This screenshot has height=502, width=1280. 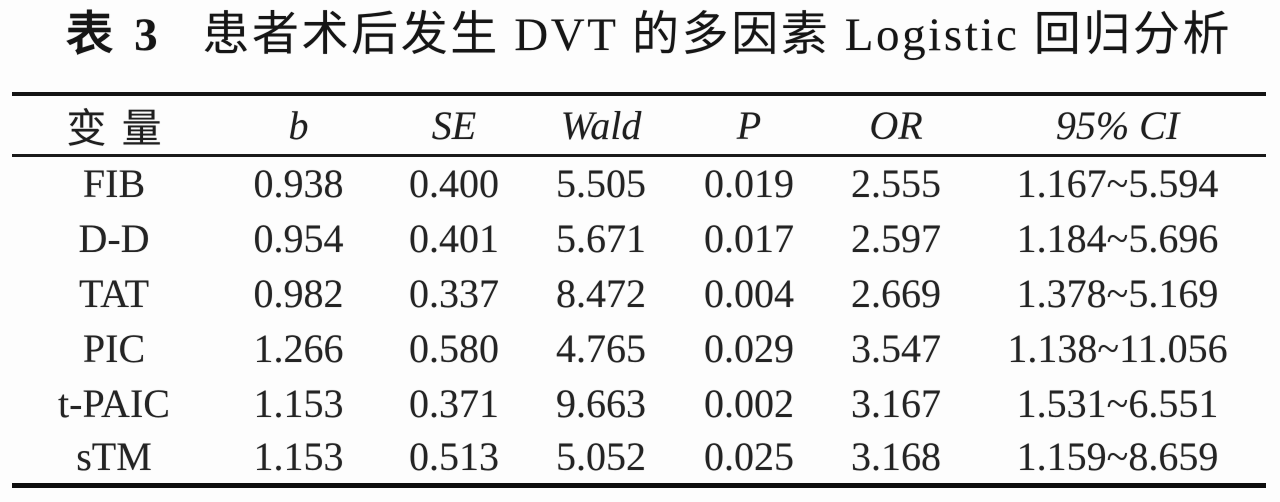 What do you see at coordinates (121, 128) in the screenshot?
I see `header-variable: 变量` at bounding box center [121, 128].